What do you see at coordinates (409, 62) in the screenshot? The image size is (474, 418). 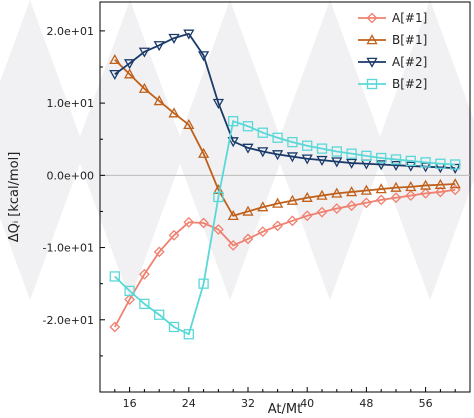 I see `legend-label: A[#2]` at bounding box center [409, 62].